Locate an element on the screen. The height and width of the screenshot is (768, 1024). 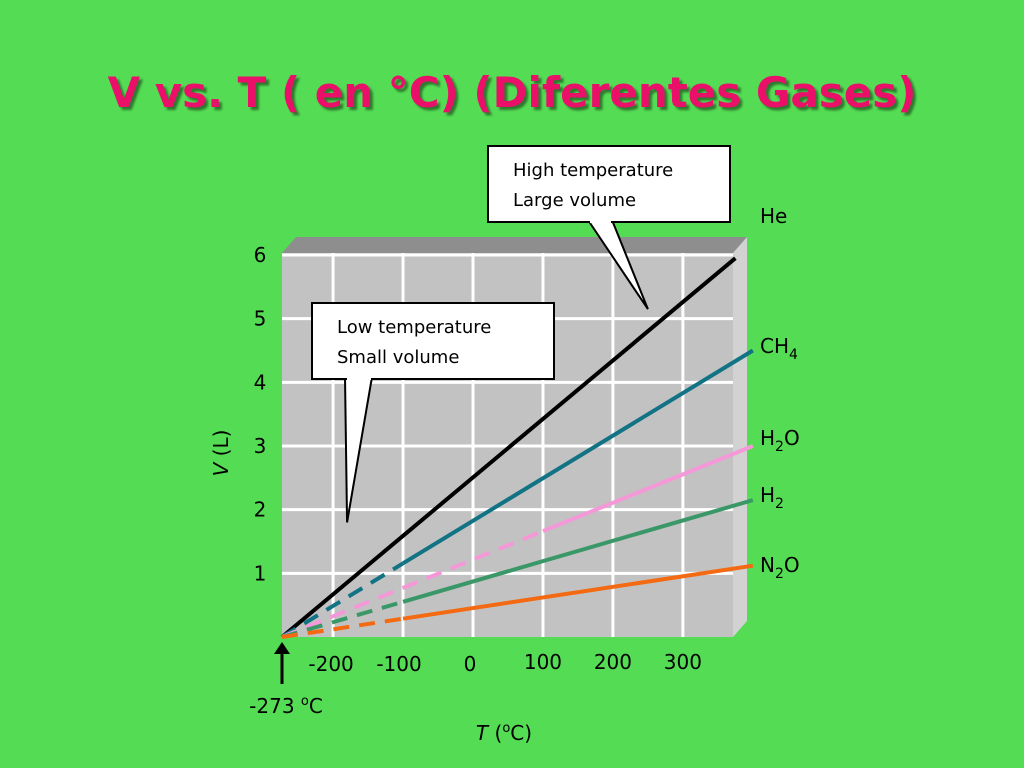
series-line-H2 is located at coordinates (578, 551).